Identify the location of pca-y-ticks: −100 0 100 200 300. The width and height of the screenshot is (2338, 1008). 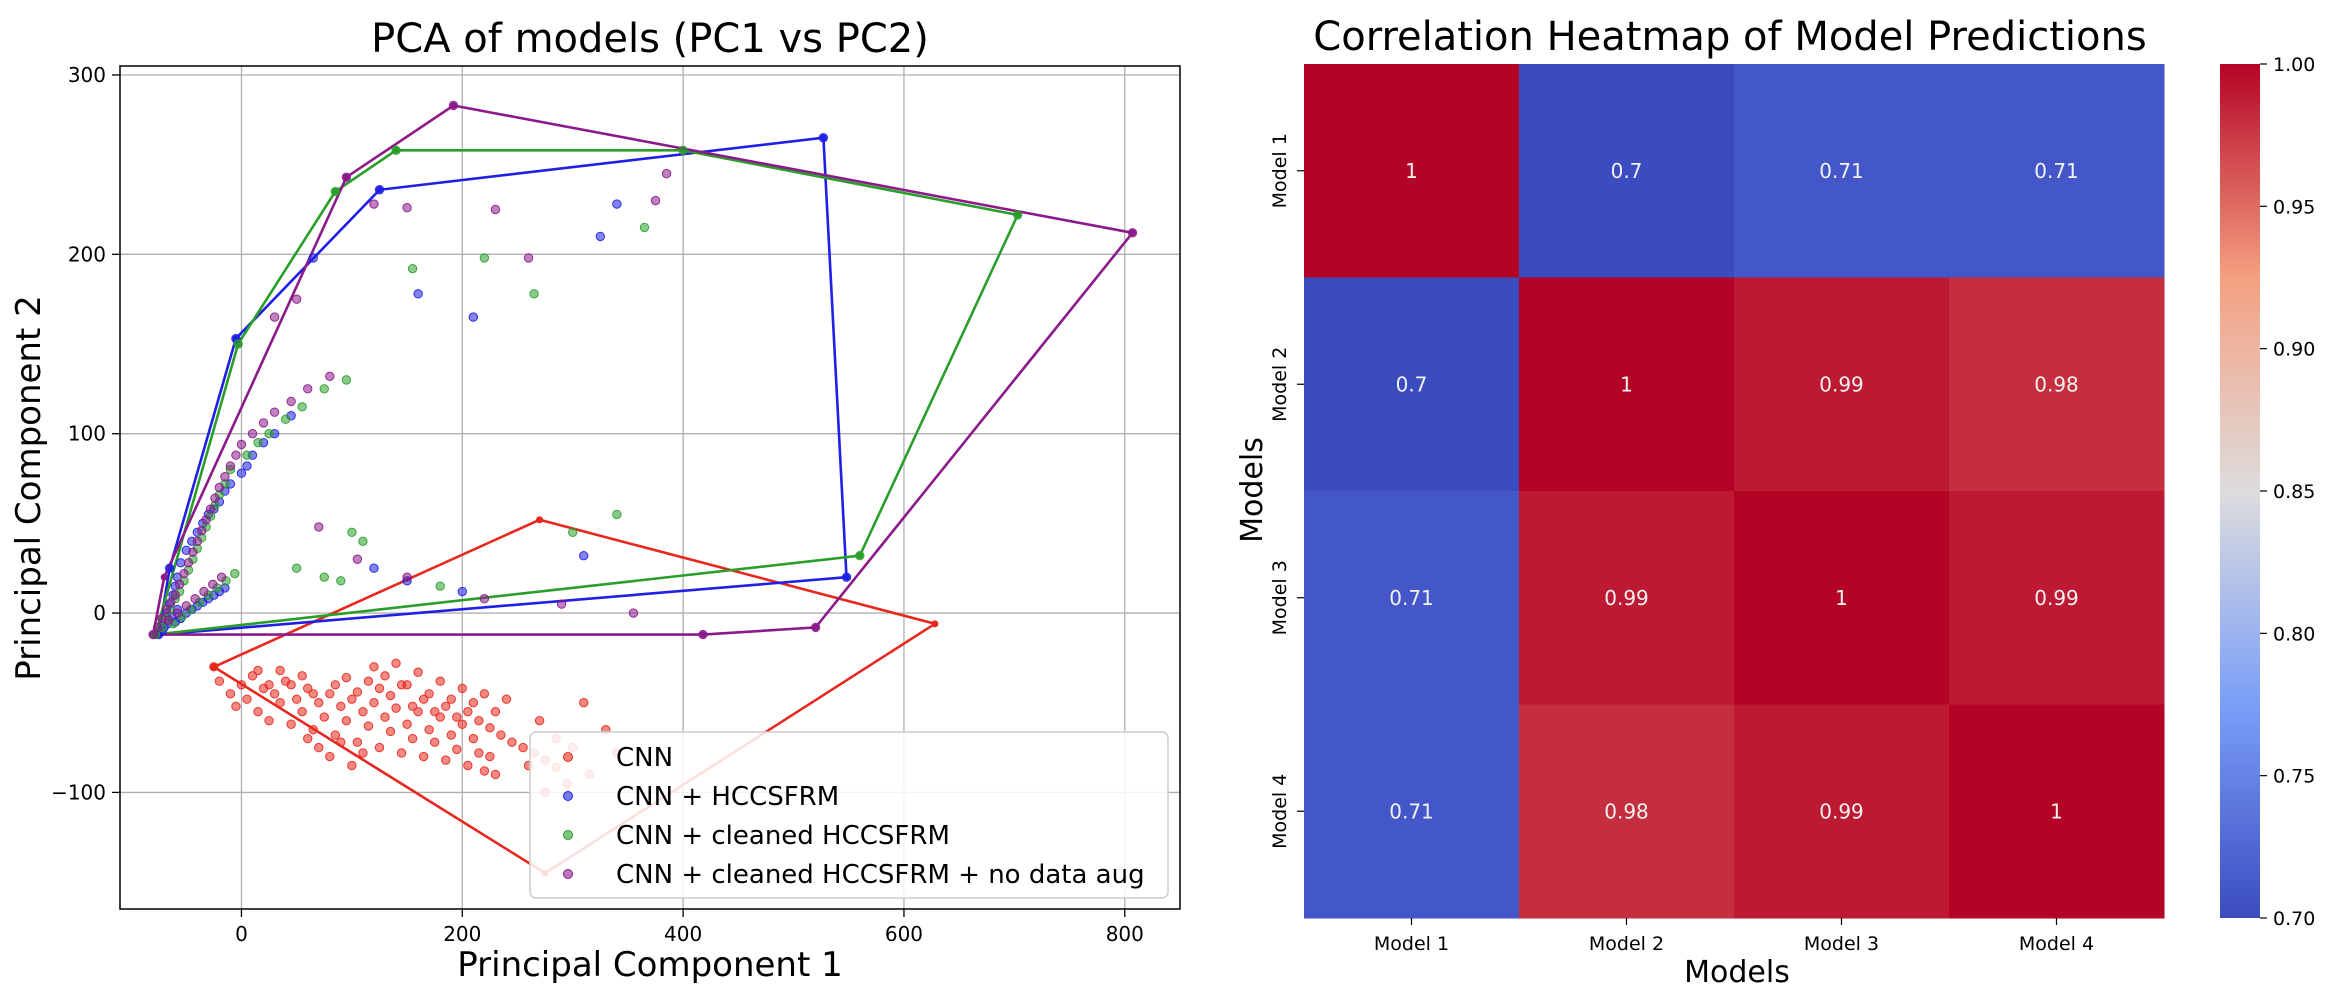
(85, 433).